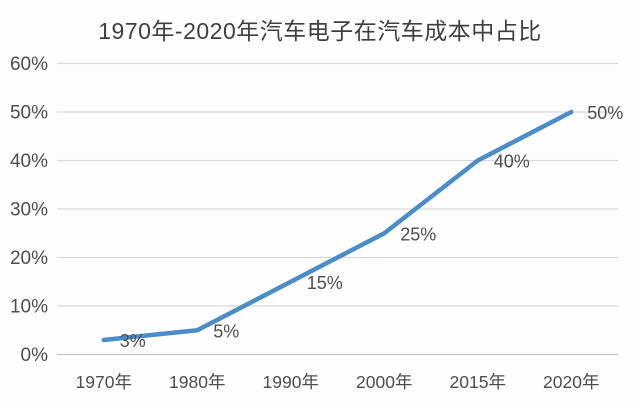  Describe the element at coordinates (320, 31) in the screenshot. I see `chart-title: 1970年-2020年汽车电子在汽车成本中占比` at that location.